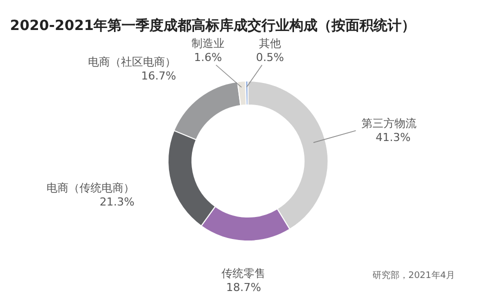 This screenshot has width=500, height=296. Describe the element at coordinates (117, 201) in the screenshot. I see `data-label: 21.3%` at that location.